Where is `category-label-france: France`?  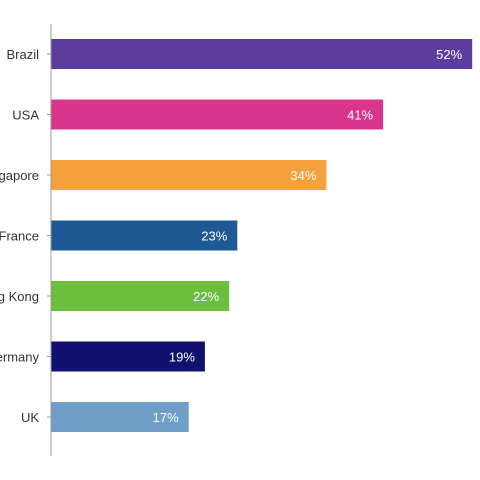 category-label-france: France is located at coordinates (19, 236).